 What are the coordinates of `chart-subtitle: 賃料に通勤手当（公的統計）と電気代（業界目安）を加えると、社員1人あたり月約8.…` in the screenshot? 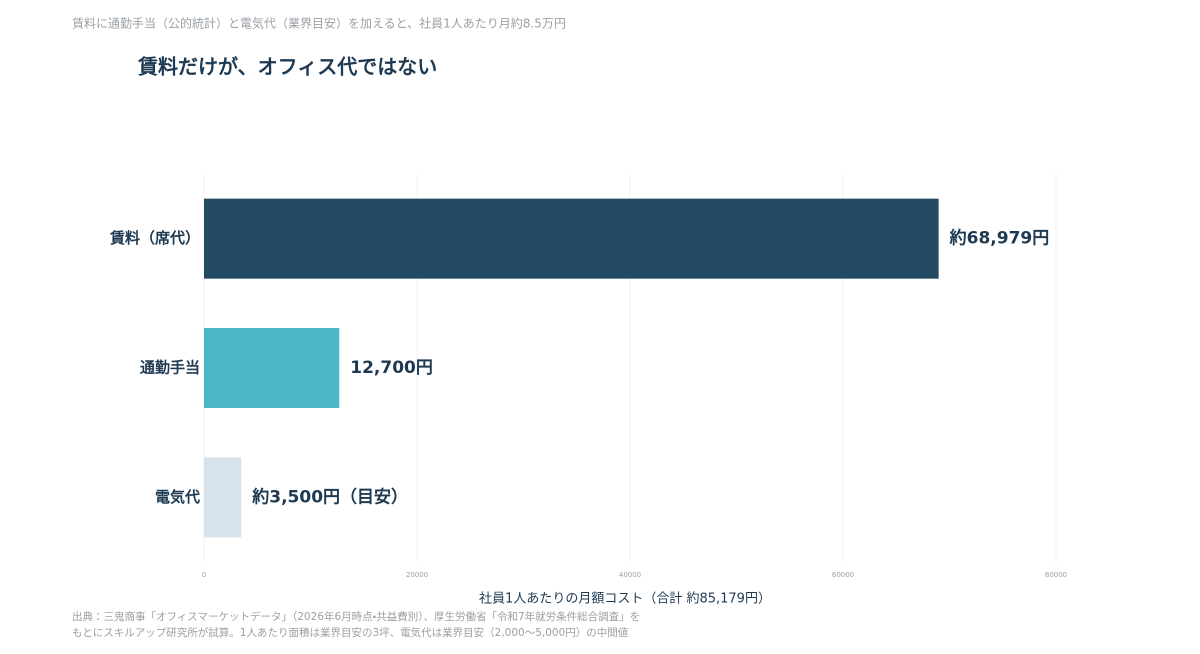 It's located at (319, 23).